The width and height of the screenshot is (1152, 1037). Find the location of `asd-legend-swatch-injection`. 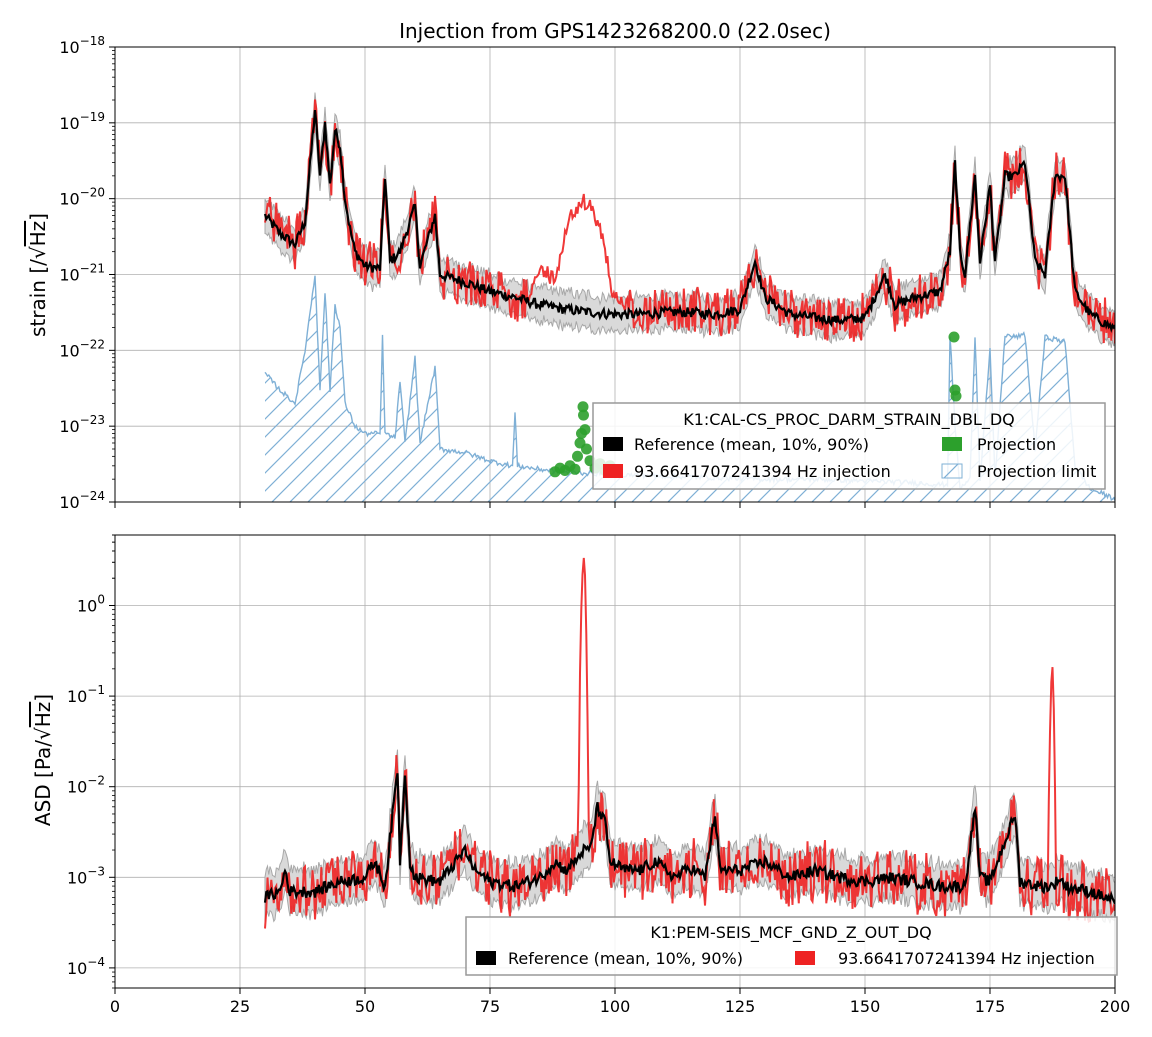

asd-legend-swatch-injection is located at coordinates (805, 958).